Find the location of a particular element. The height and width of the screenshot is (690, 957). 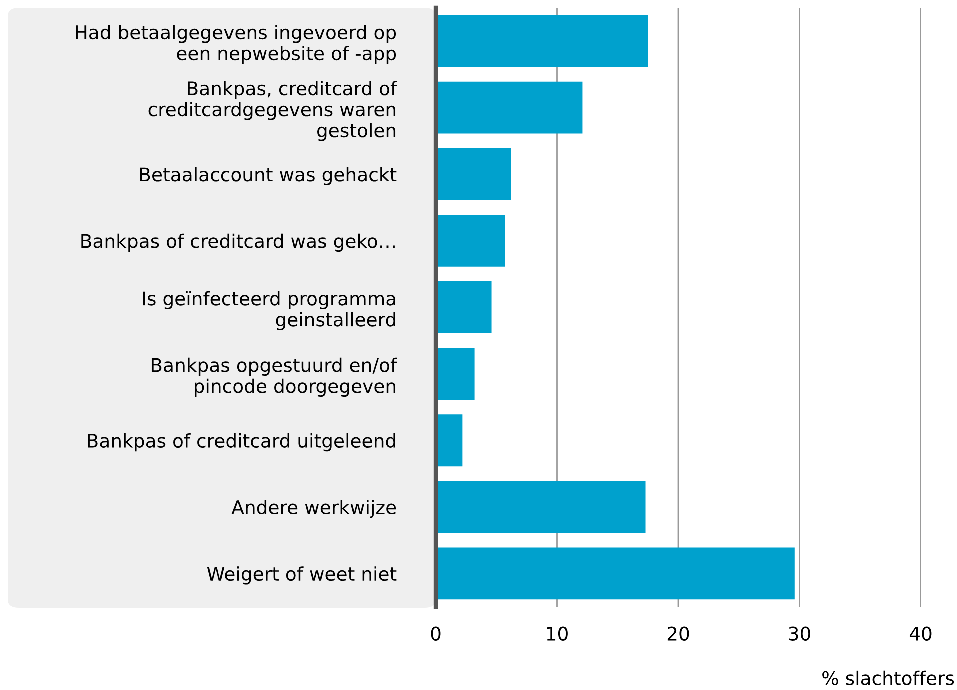

x-tick-label: 40 is located at coordinates (921, 633).